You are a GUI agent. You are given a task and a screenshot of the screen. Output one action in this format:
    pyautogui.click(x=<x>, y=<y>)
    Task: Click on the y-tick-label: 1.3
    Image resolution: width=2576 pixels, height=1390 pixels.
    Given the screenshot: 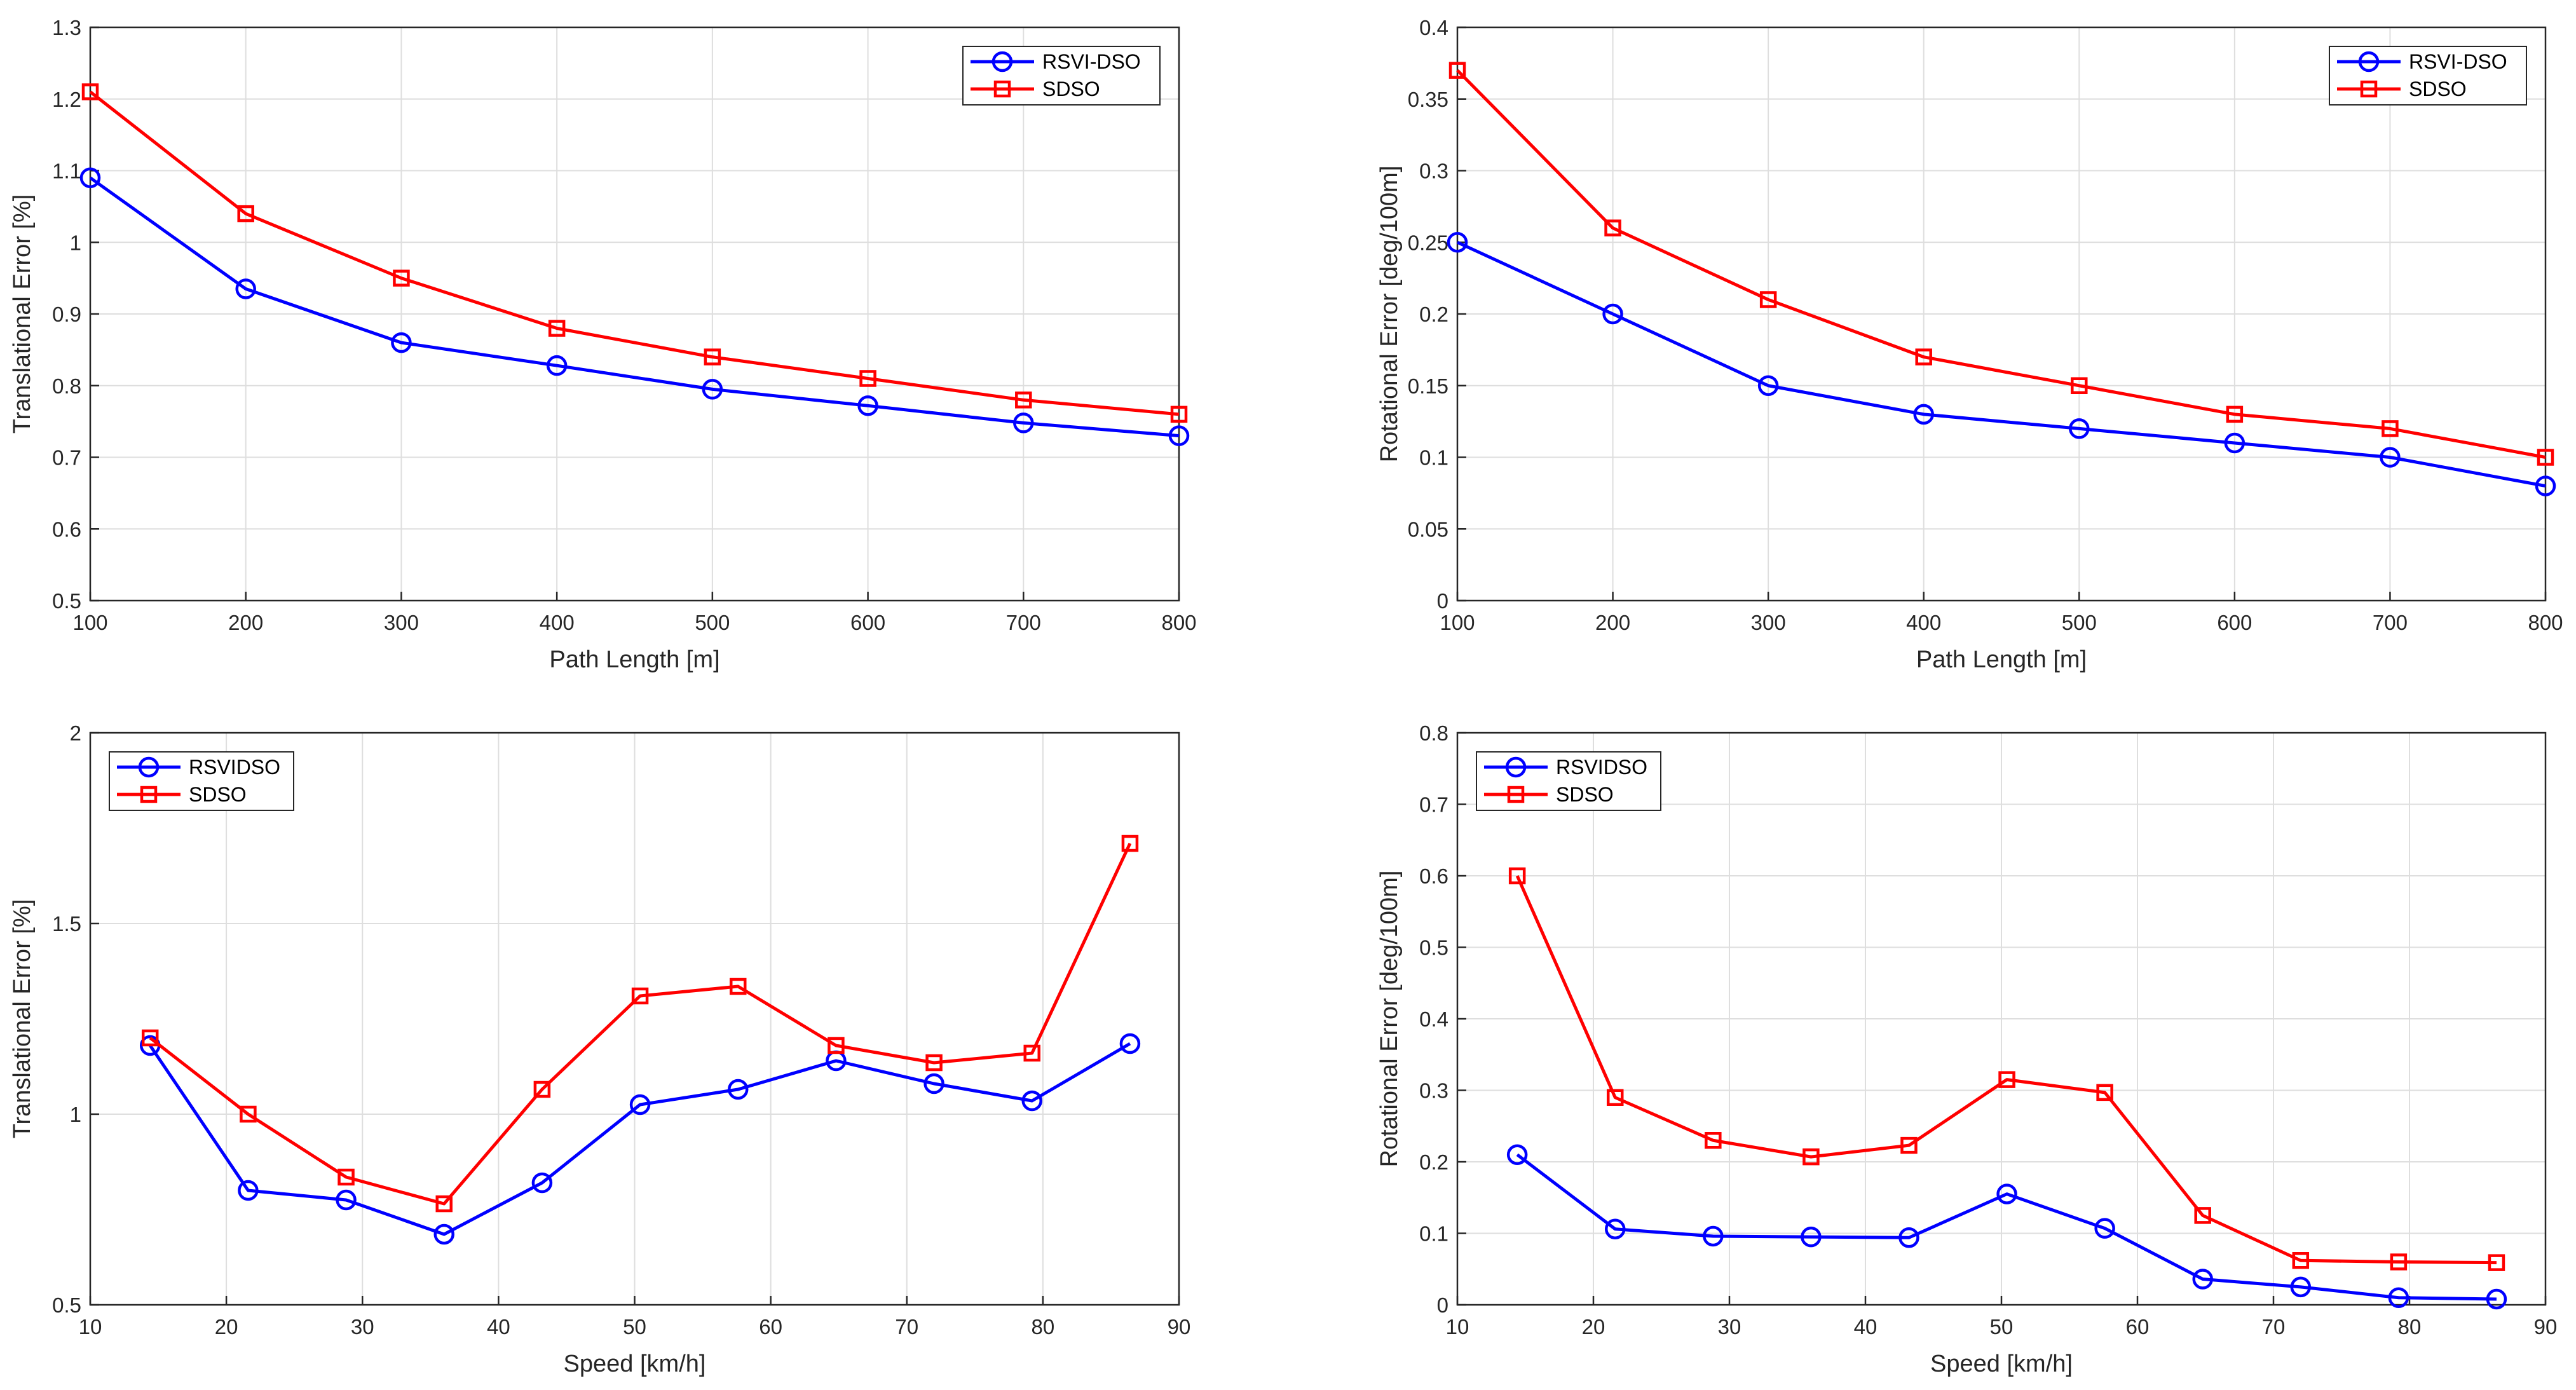 What is the action you would take?
    pyautogui.click(x=66, y=27)
    